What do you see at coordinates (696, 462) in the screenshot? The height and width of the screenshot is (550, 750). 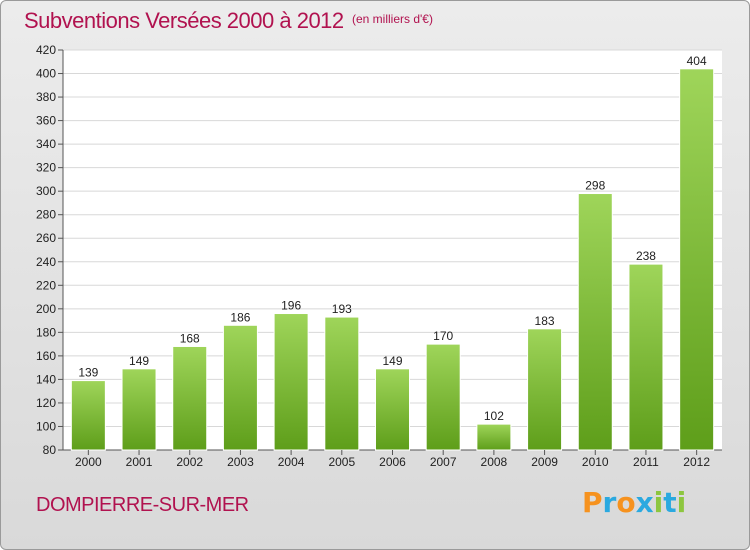 I see `x-tick-label-2012: 2012` at bounding box center [696, 462].